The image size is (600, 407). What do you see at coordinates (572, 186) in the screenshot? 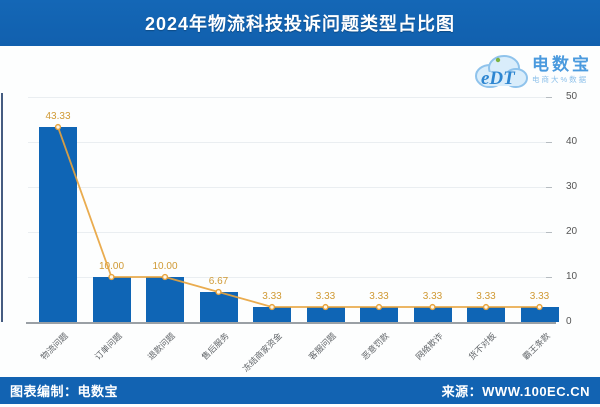
I see `y-axis-tick-label: 30` at bounding box center [572, 186].